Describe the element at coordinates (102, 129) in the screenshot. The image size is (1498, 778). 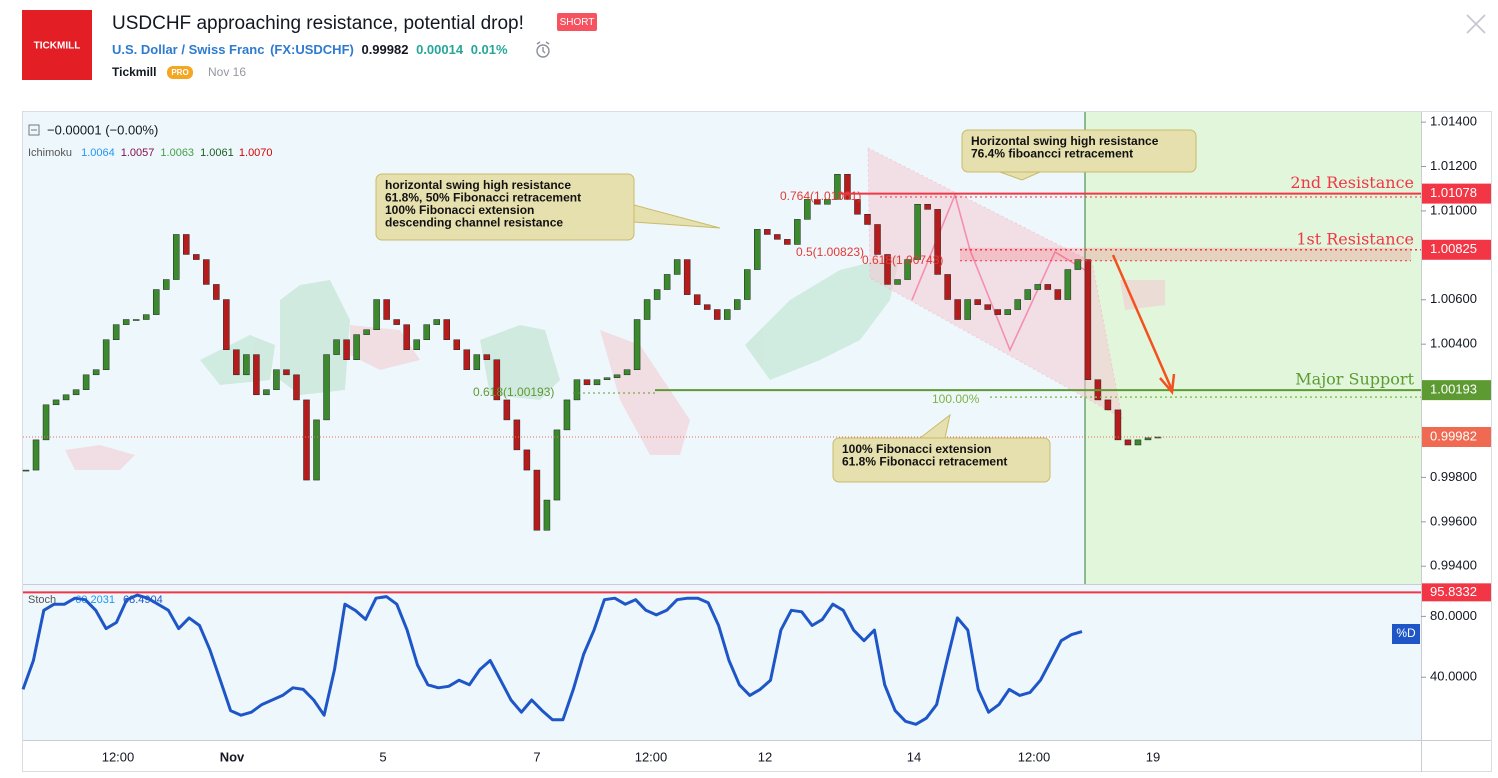
I see `legend-change: −0.00001 (−0.00%)` at that location.